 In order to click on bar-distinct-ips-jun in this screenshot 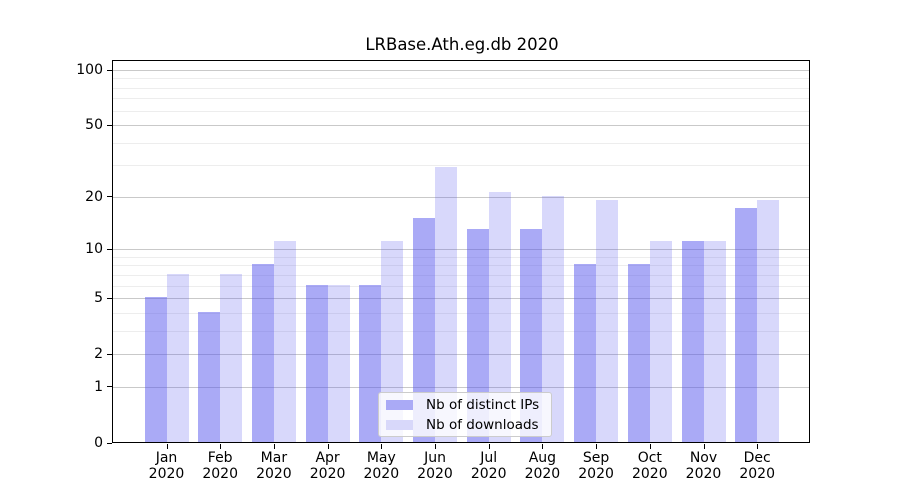, I will do `click(424, 329)`.